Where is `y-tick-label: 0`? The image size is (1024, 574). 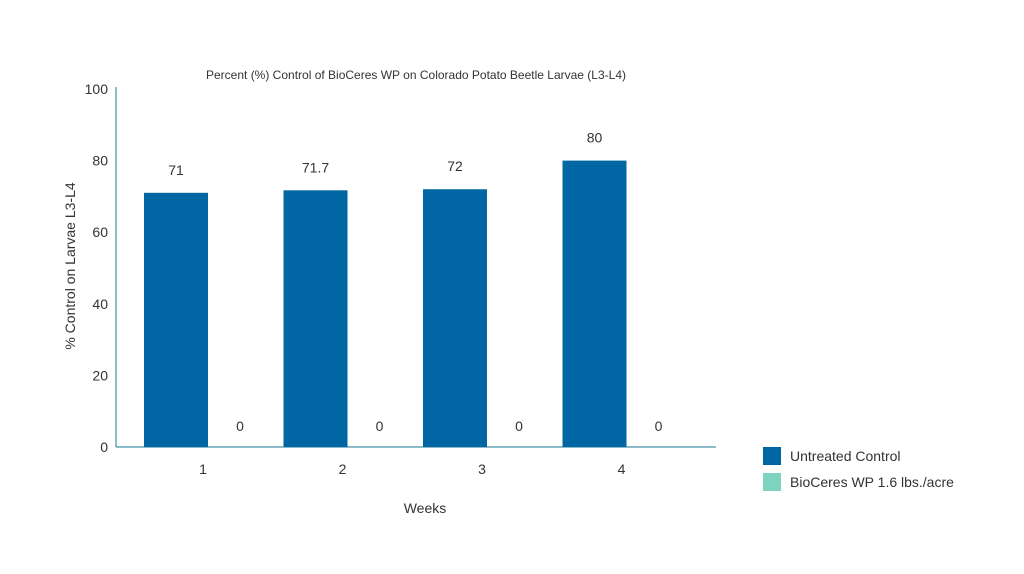
y-tick-label: 0 is located at coordinates (104, 447).